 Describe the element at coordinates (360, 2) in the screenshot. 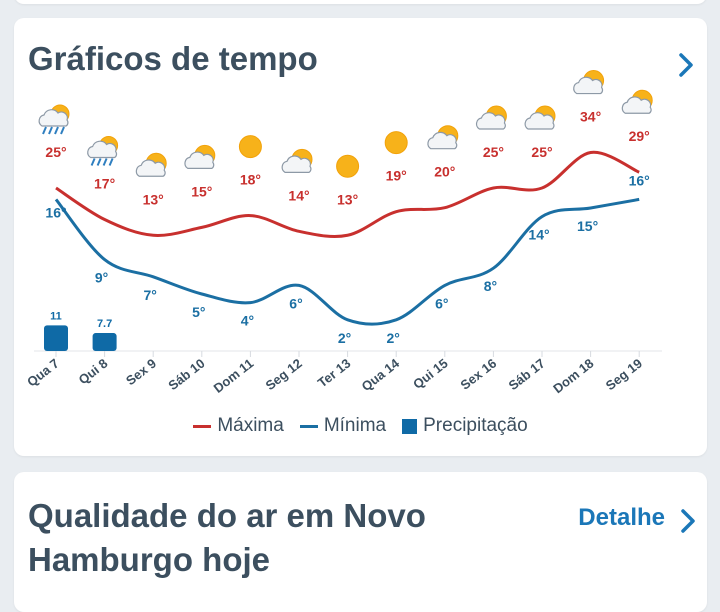

I see `previous-card` at that location.